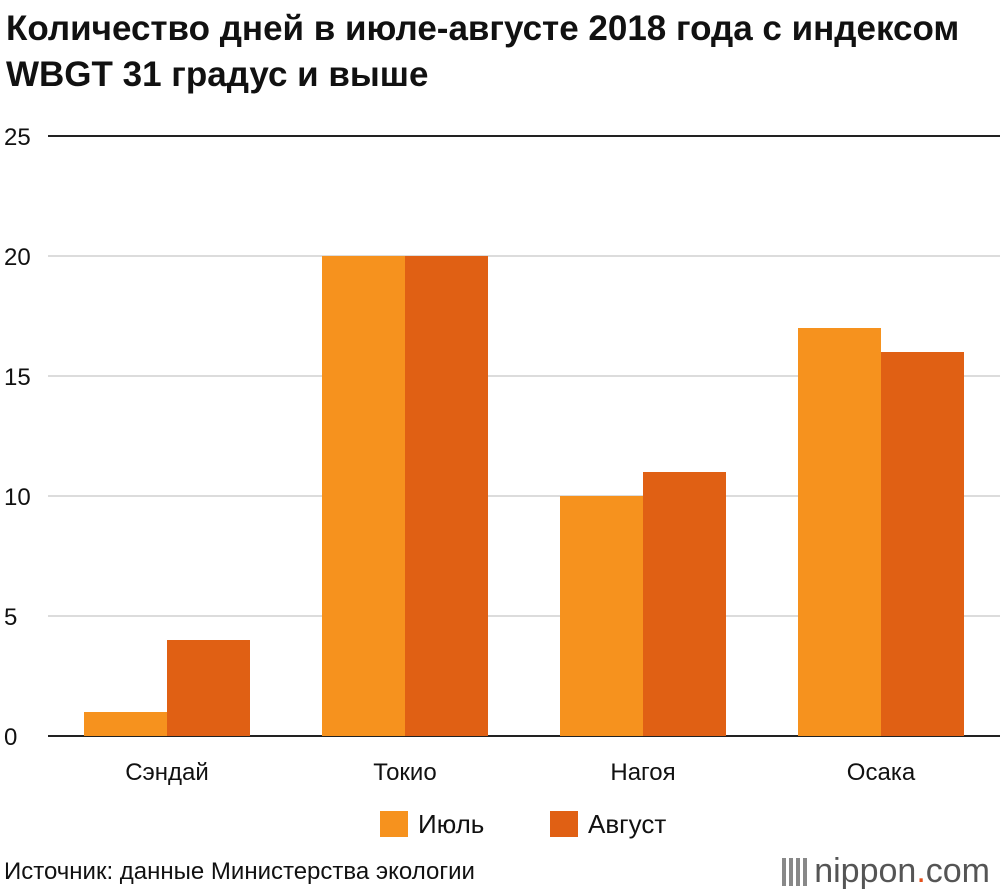 This screenshot has width=1000, height=894. I want to click on x-tick-label: Сэндай, so click(167, 772).